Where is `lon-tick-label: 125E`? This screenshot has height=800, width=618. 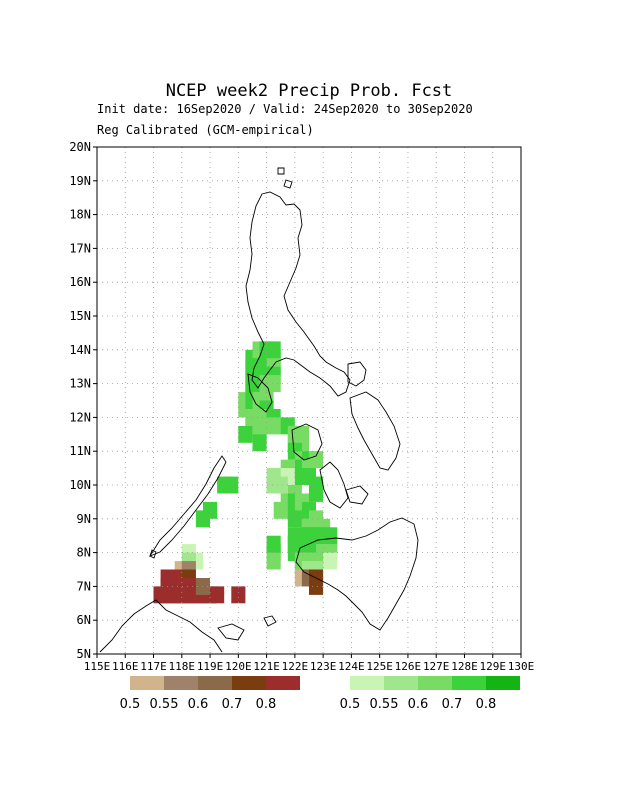 lon-tick-label: 125E is located at coordinates (379, 666).